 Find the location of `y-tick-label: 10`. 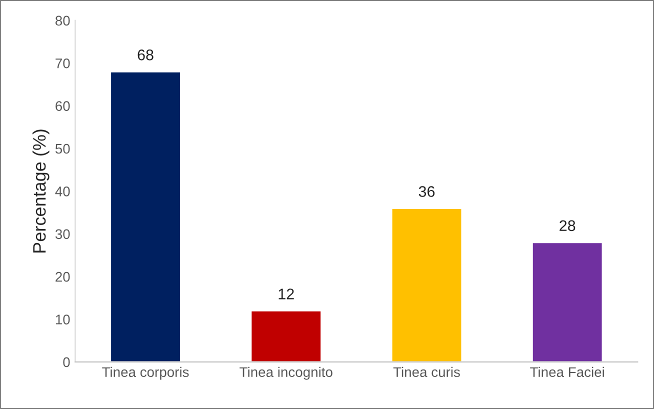

y-tick-label: 10 is located at coordinates (63, 319).